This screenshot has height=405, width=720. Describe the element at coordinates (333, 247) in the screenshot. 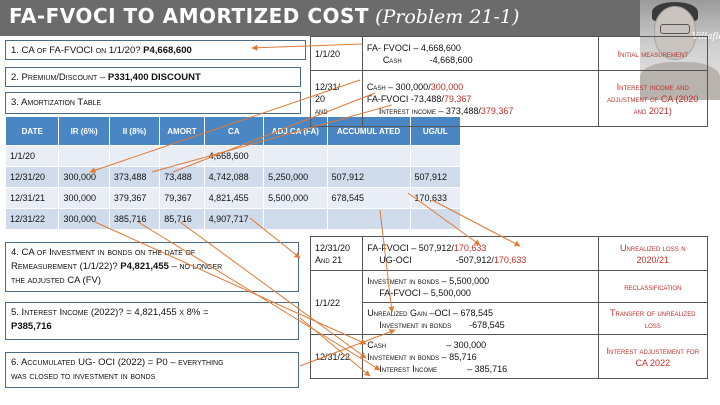

I see `je-date-part: 12/31/20` at that location.